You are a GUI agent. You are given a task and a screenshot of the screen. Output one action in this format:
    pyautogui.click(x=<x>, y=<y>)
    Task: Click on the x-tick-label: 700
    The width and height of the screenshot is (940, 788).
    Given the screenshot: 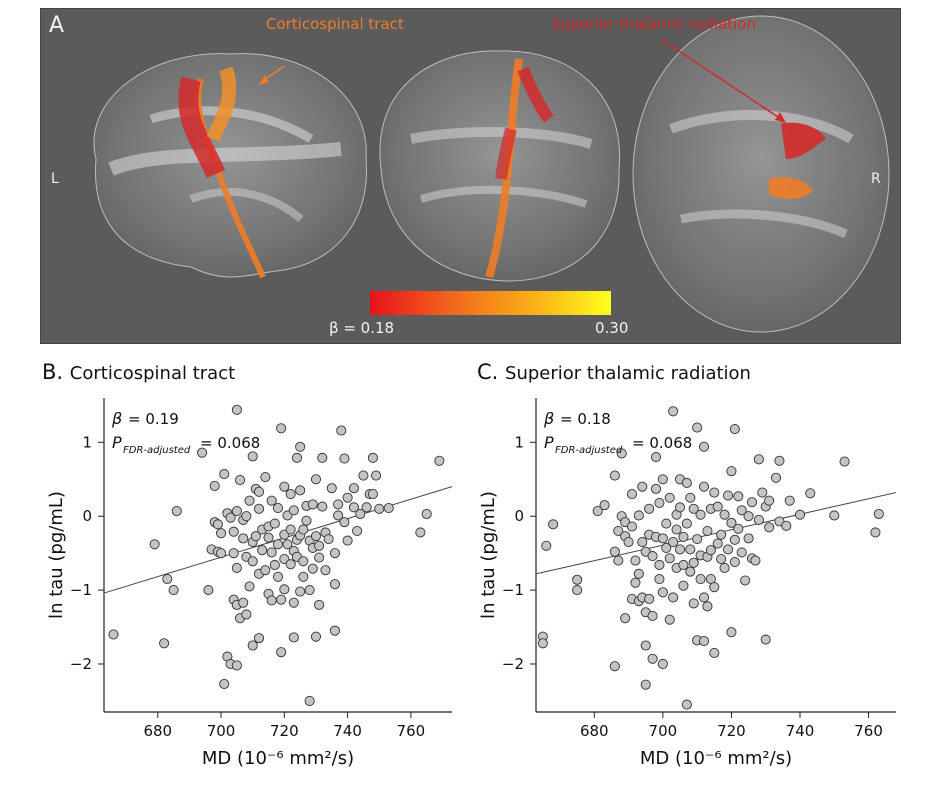 What is the action you would take?
    pyautogui.click(x=663, y=731)
    